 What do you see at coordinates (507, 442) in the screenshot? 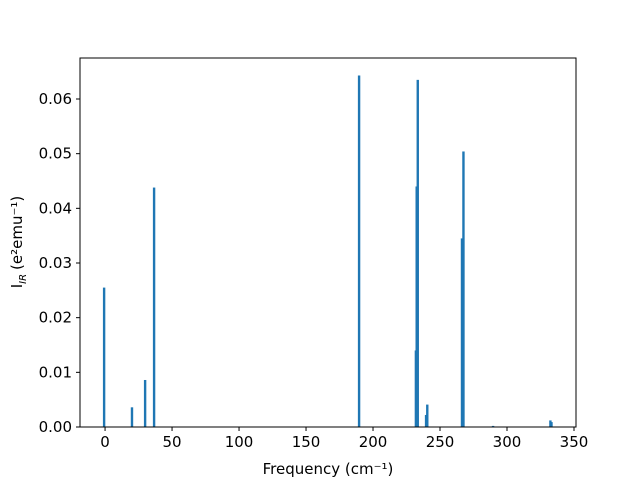
I see `x-tick-label: 300` at bounding box center [507, 442].